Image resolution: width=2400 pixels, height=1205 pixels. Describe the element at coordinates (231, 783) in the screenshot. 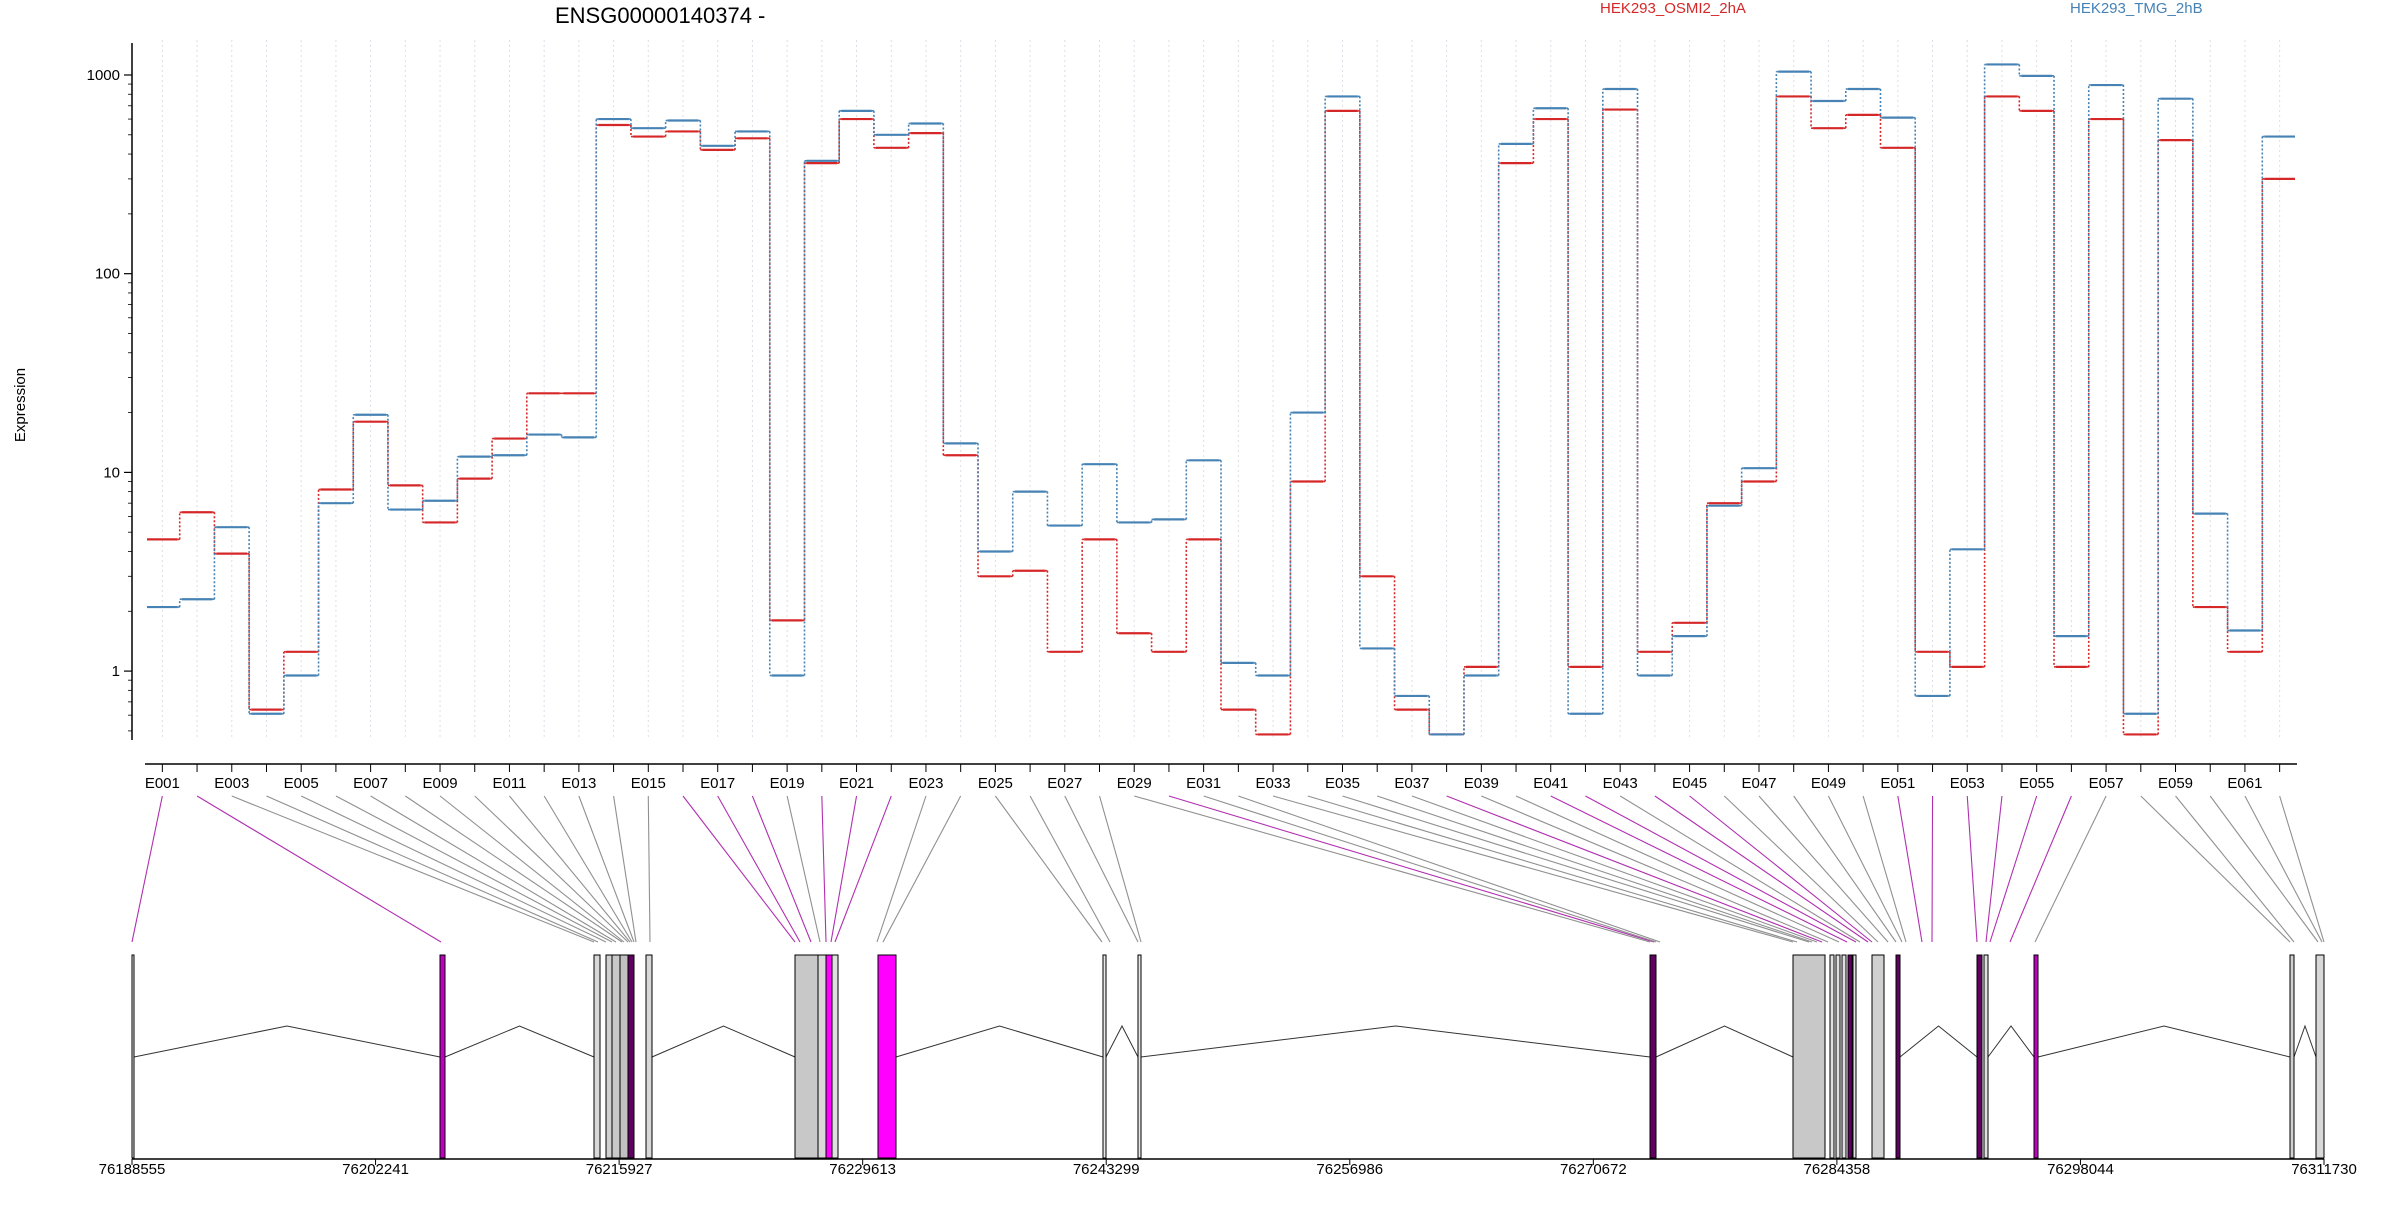

I see `exon-tick-label: E003` at that location.